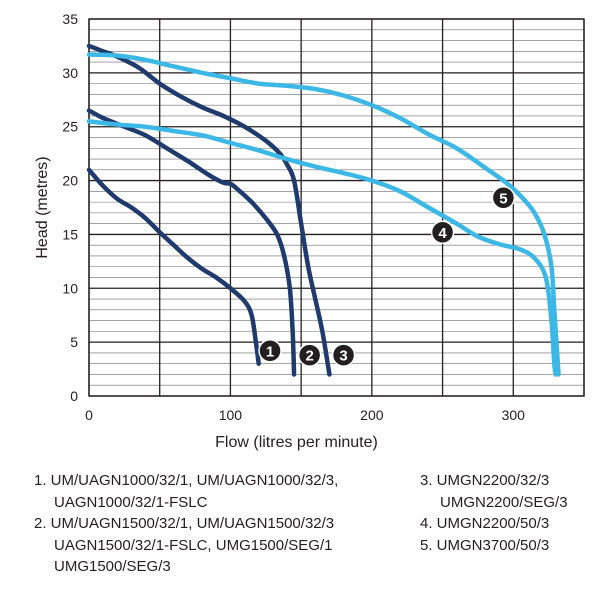  I want to click on y-tick-label: 10, so click(70, 288).